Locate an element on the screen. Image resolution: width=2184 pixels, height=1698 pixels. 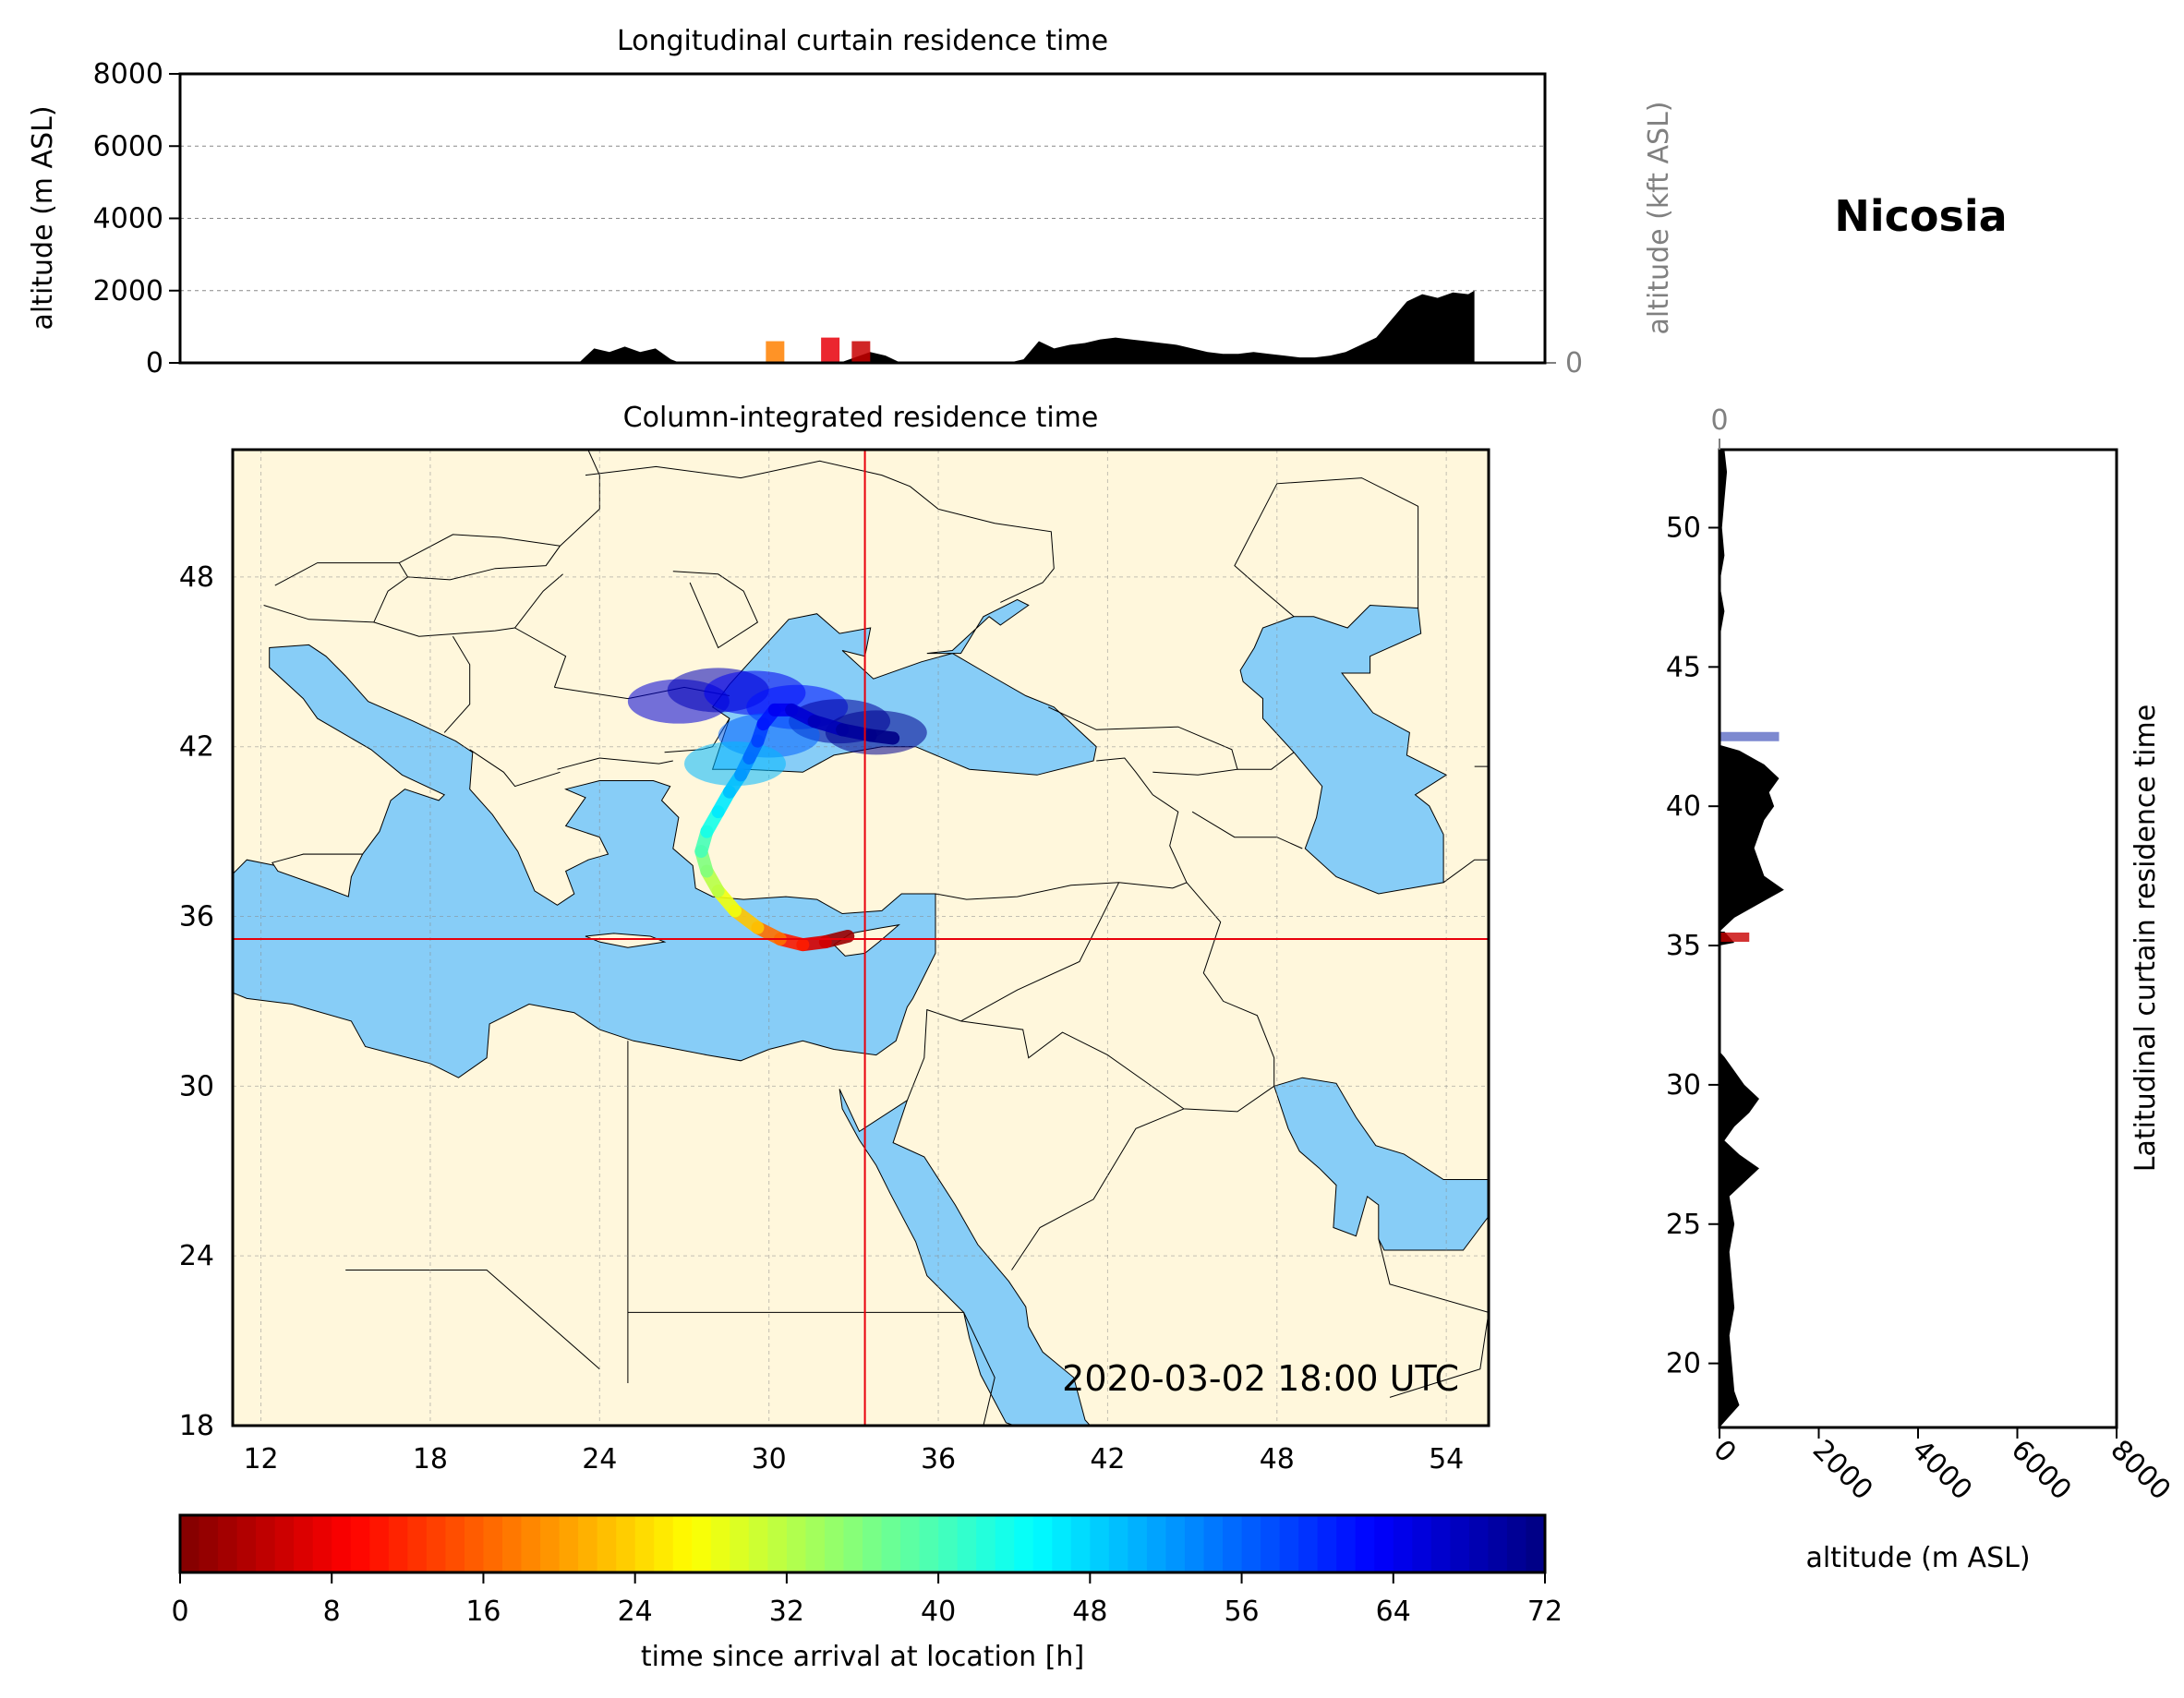
map-ytick-label: 18 is located at coordinates (196, 1426).